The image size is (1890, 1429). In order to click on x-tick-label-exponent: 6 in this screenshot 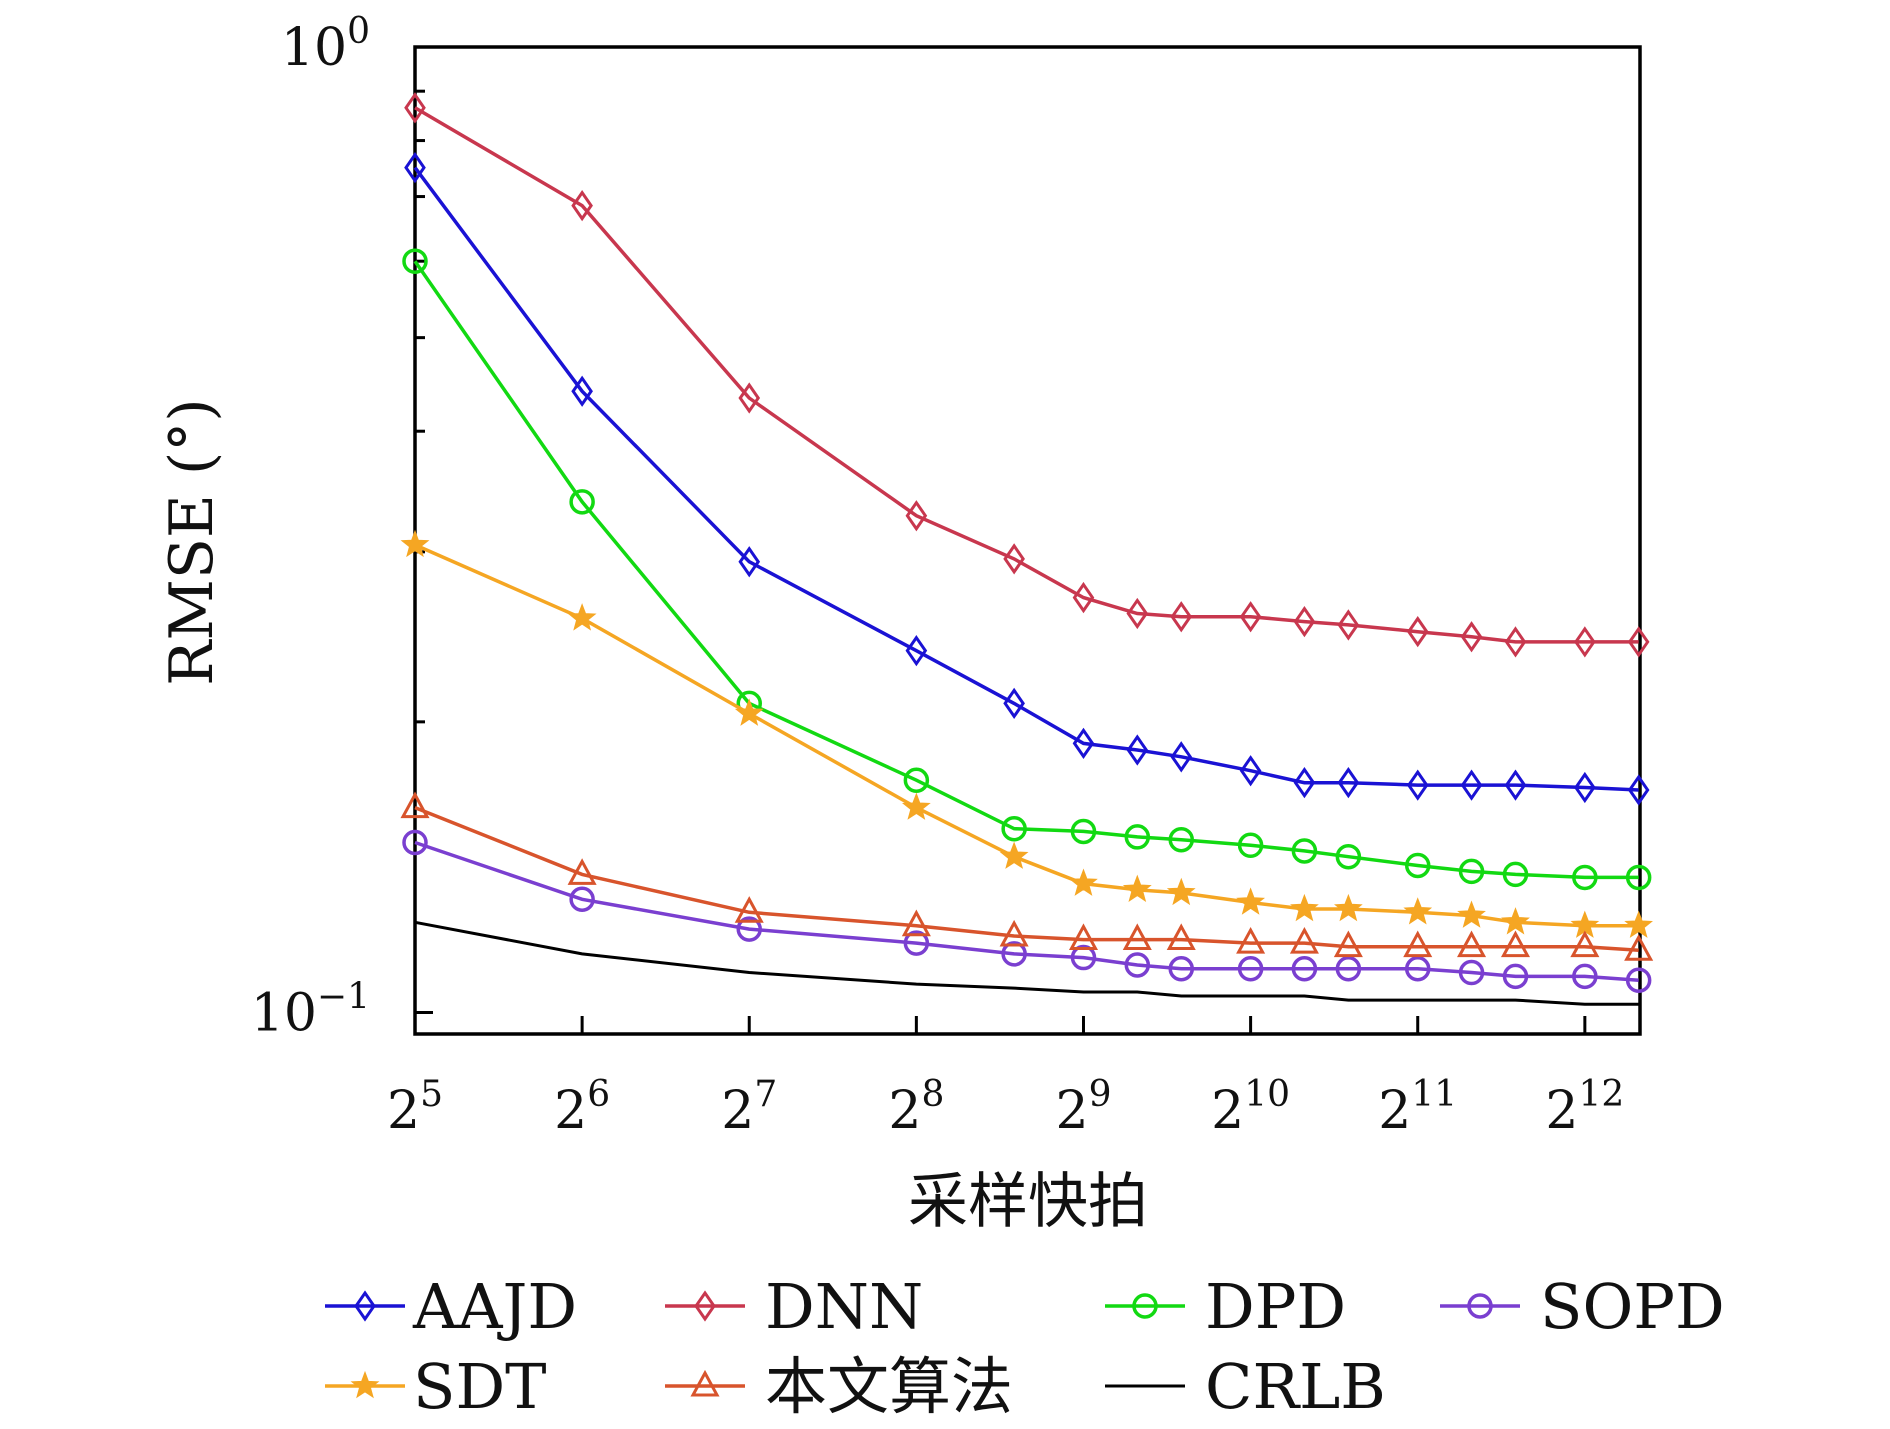, I will do `click(598, 1094)`.